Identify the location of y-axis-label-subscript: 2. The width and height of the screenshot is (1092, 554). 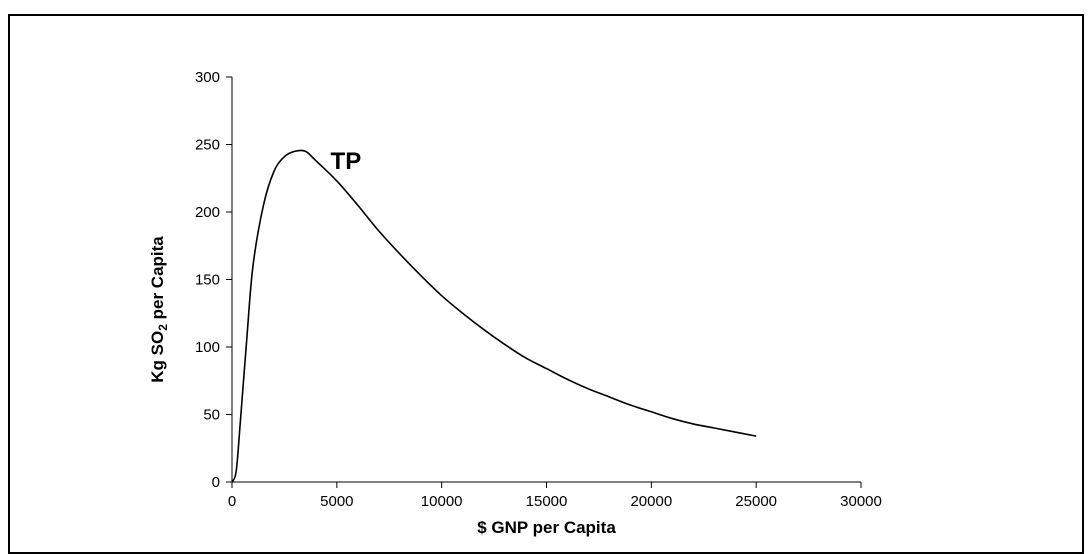
(163, 327).